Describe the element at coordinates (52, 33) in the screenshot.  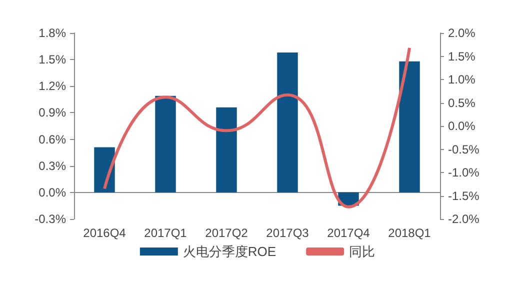
I see `y-tick-label: 1.8%` at that location.